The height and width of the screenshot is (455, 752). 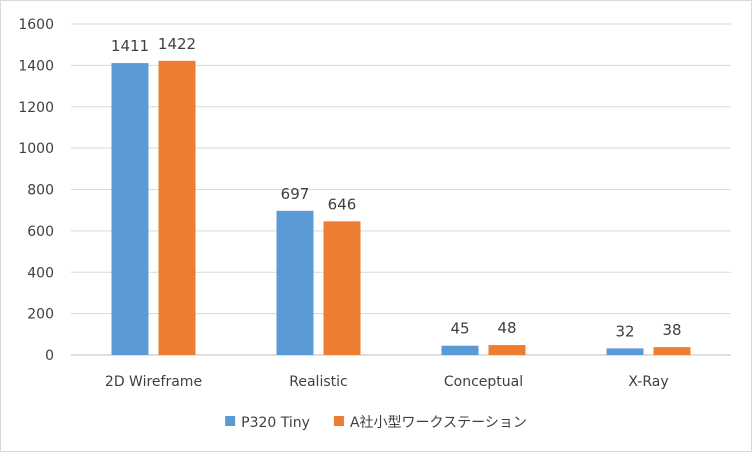 I want to click on y-tick-label: 600, so click(x=40, y=232).